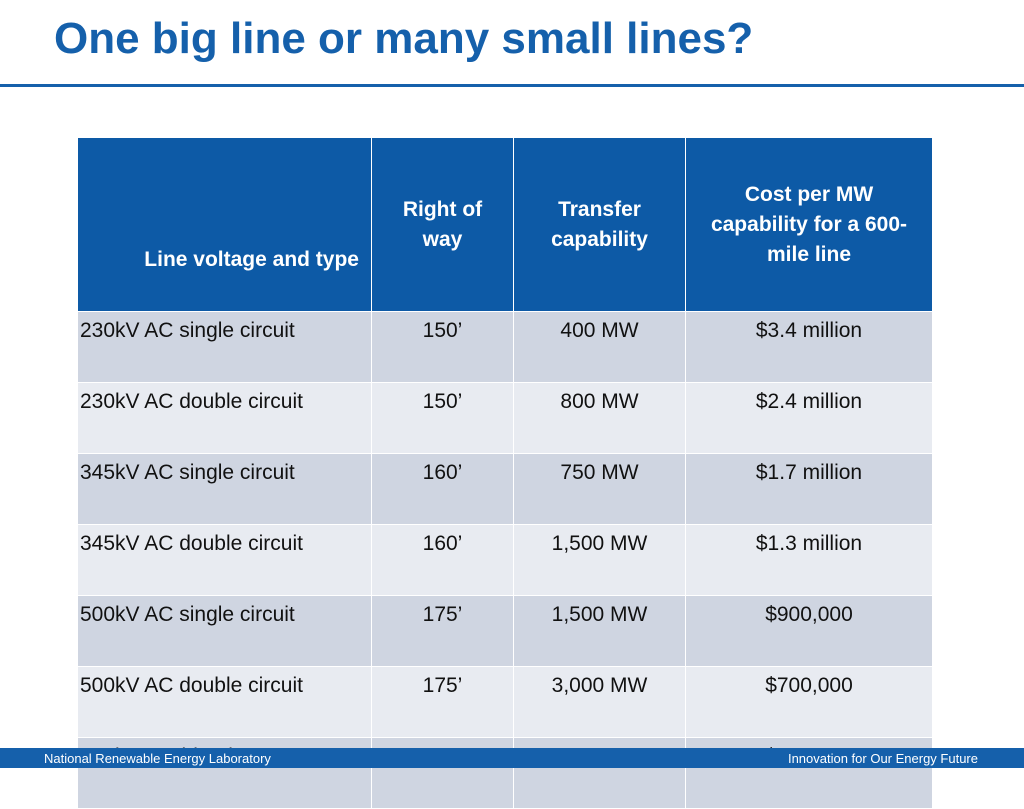  I want to click on cell-cost: $1.7 million, so click(809, 489).